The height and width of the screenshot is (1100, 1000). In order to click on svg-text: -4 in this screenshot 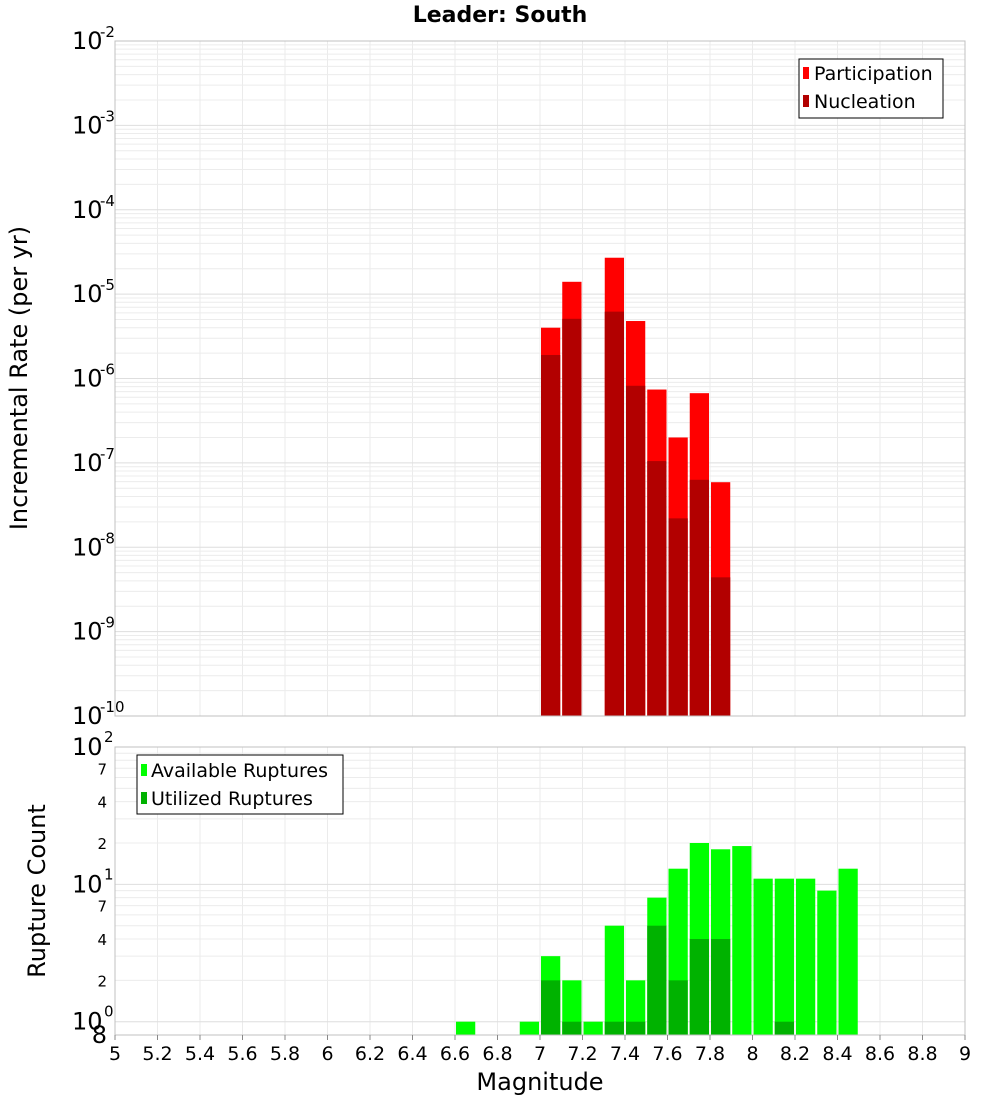, I will do `click(107, 201)`.